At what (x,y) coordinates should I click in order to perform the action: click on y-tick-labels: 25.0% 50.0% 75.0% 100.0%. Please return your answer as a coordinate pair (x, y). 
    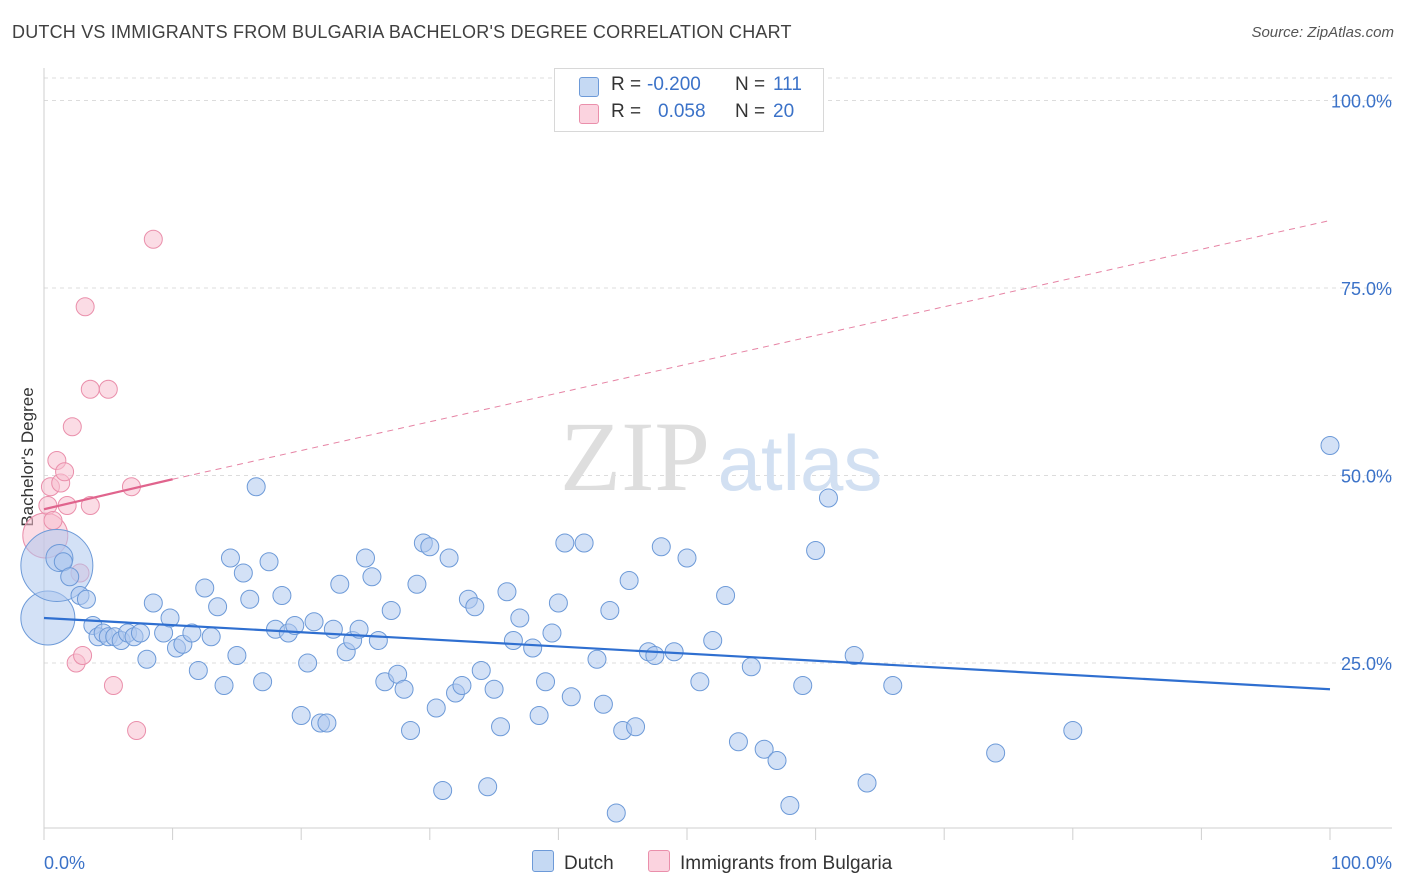
    Looking at the image, I should click on (1361, 383).